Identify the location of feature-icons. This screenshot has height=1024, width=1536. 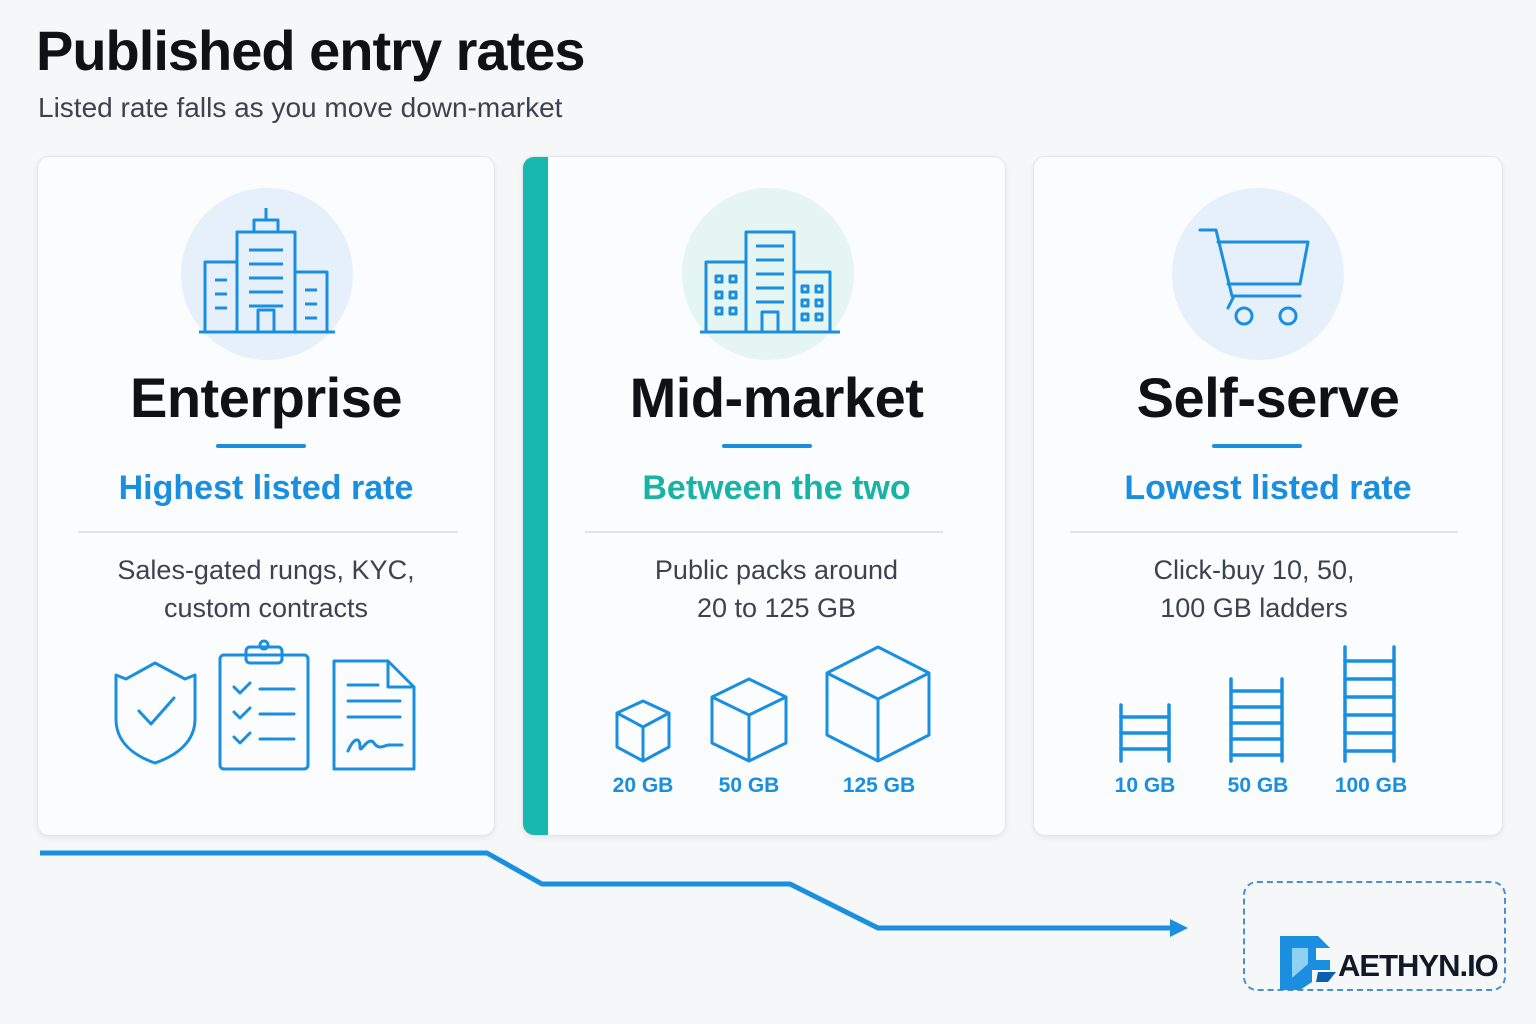
(266, 719).